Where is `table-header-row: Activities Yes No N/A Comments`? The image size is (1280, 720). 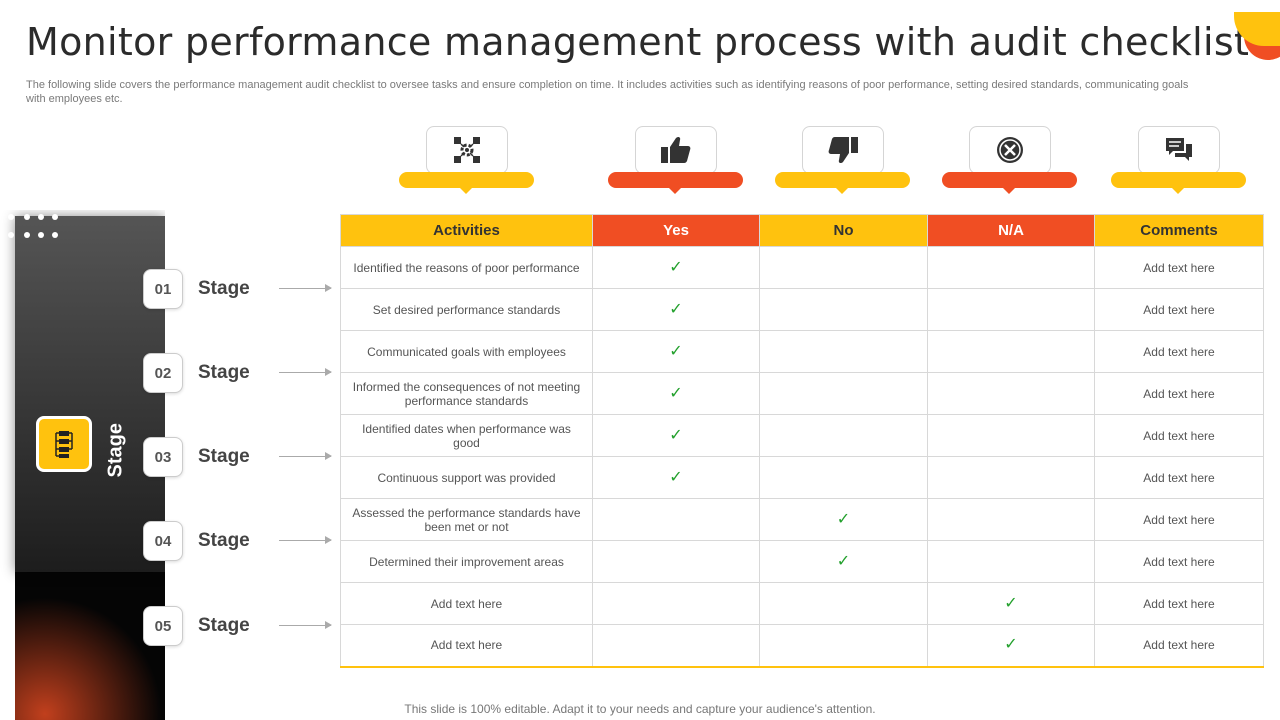 table-header-row: Activities Yes No N/A Comments is located at coordinates (802, 230).